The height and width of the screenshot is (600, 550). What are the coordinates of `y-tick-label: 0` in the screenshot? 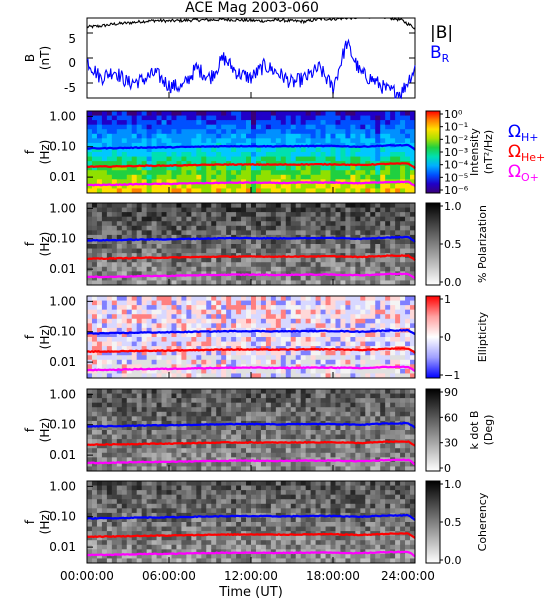 It's located at (72, 63).